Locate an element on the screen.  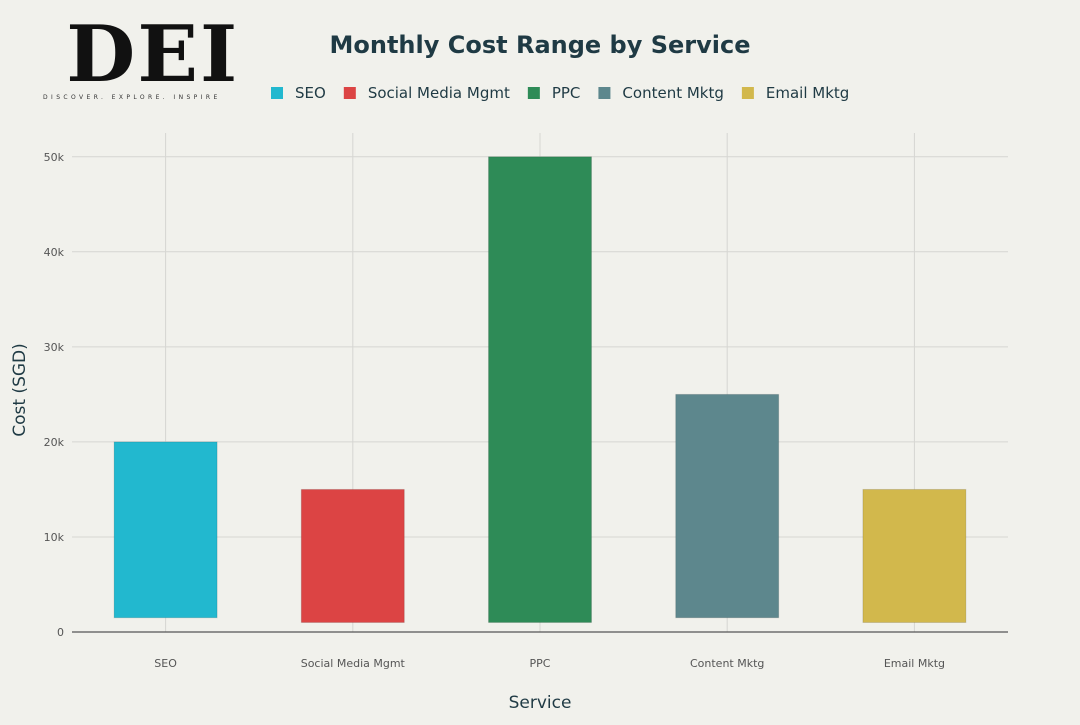
y-tick-label: 10k is located at coordinates (54, 537).